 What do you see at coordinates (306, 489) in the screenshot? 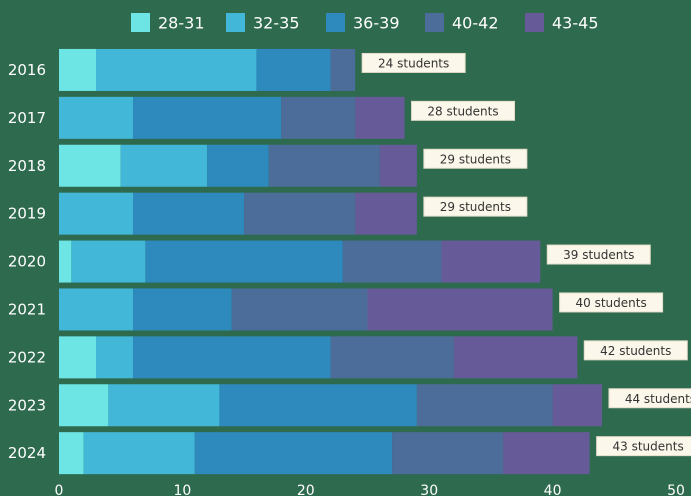
I see `x-tick-label: 20` at bounding box center [306, 489].